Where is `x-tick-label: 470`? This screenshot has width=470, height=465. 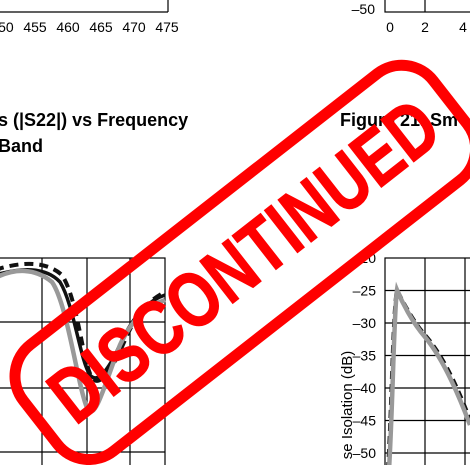
x-tick-label: 470 is located at coordinates (134, 27).